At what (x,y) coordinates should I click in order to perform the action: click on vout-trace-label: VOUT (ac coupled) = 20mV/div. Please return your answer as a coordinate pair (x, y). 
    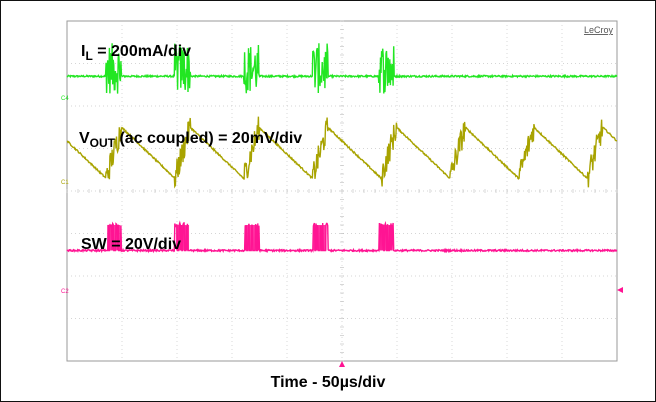
    Looking at the image, I should click on (190, 140).